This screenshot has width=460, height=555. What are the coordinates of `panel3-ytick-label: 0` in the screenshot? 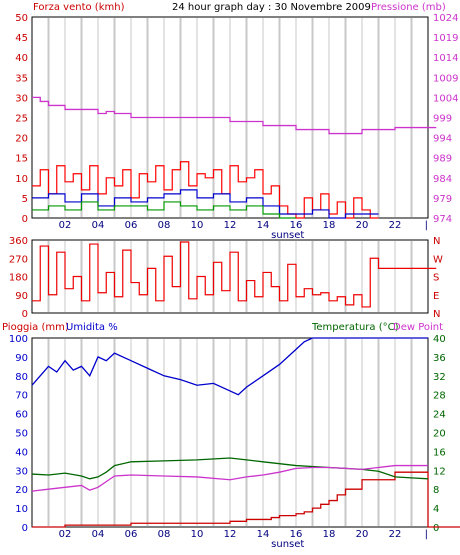 It's located at (25, 528).